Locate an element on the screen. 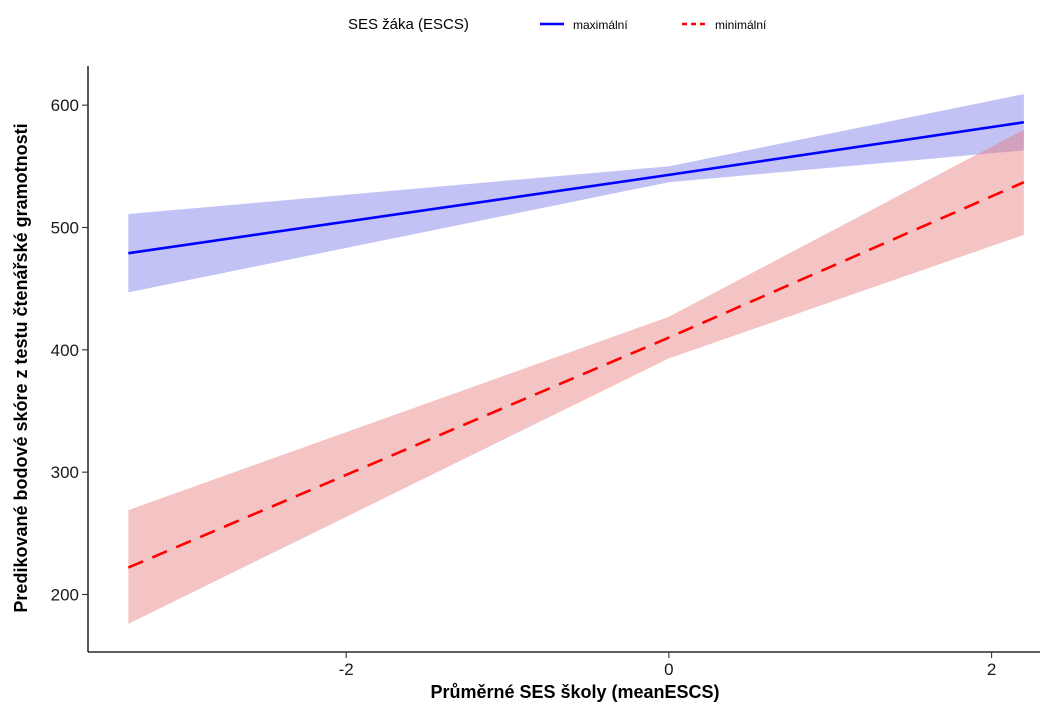  x-axis-title: Průměrné SES školy (meanESCS) is located at coordinates (574, 692).